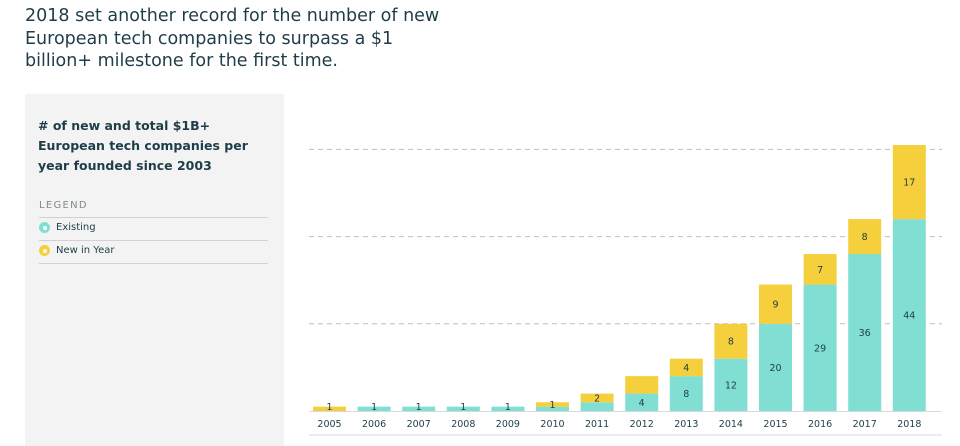  I want to click on x-tick-label: 2007, so click(419, 424).